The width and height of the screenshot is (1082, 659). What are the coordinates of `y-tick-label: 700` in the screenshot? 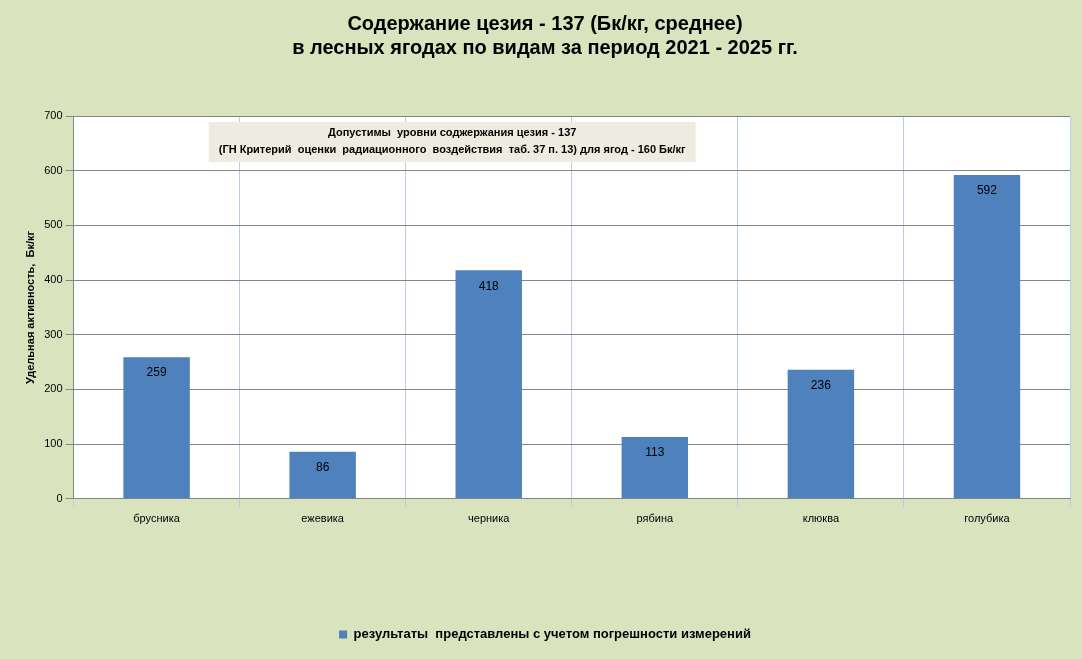 It's located at (53, 115).